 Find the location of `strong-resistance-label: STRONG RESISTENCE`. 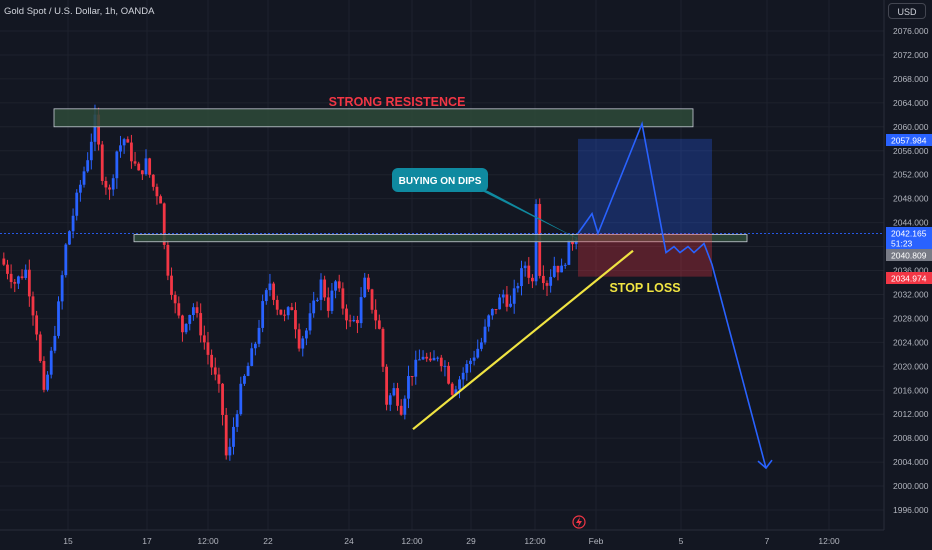

strong-resistance-label: STRONG RESISTENCE is located at coordinates (397, 102).